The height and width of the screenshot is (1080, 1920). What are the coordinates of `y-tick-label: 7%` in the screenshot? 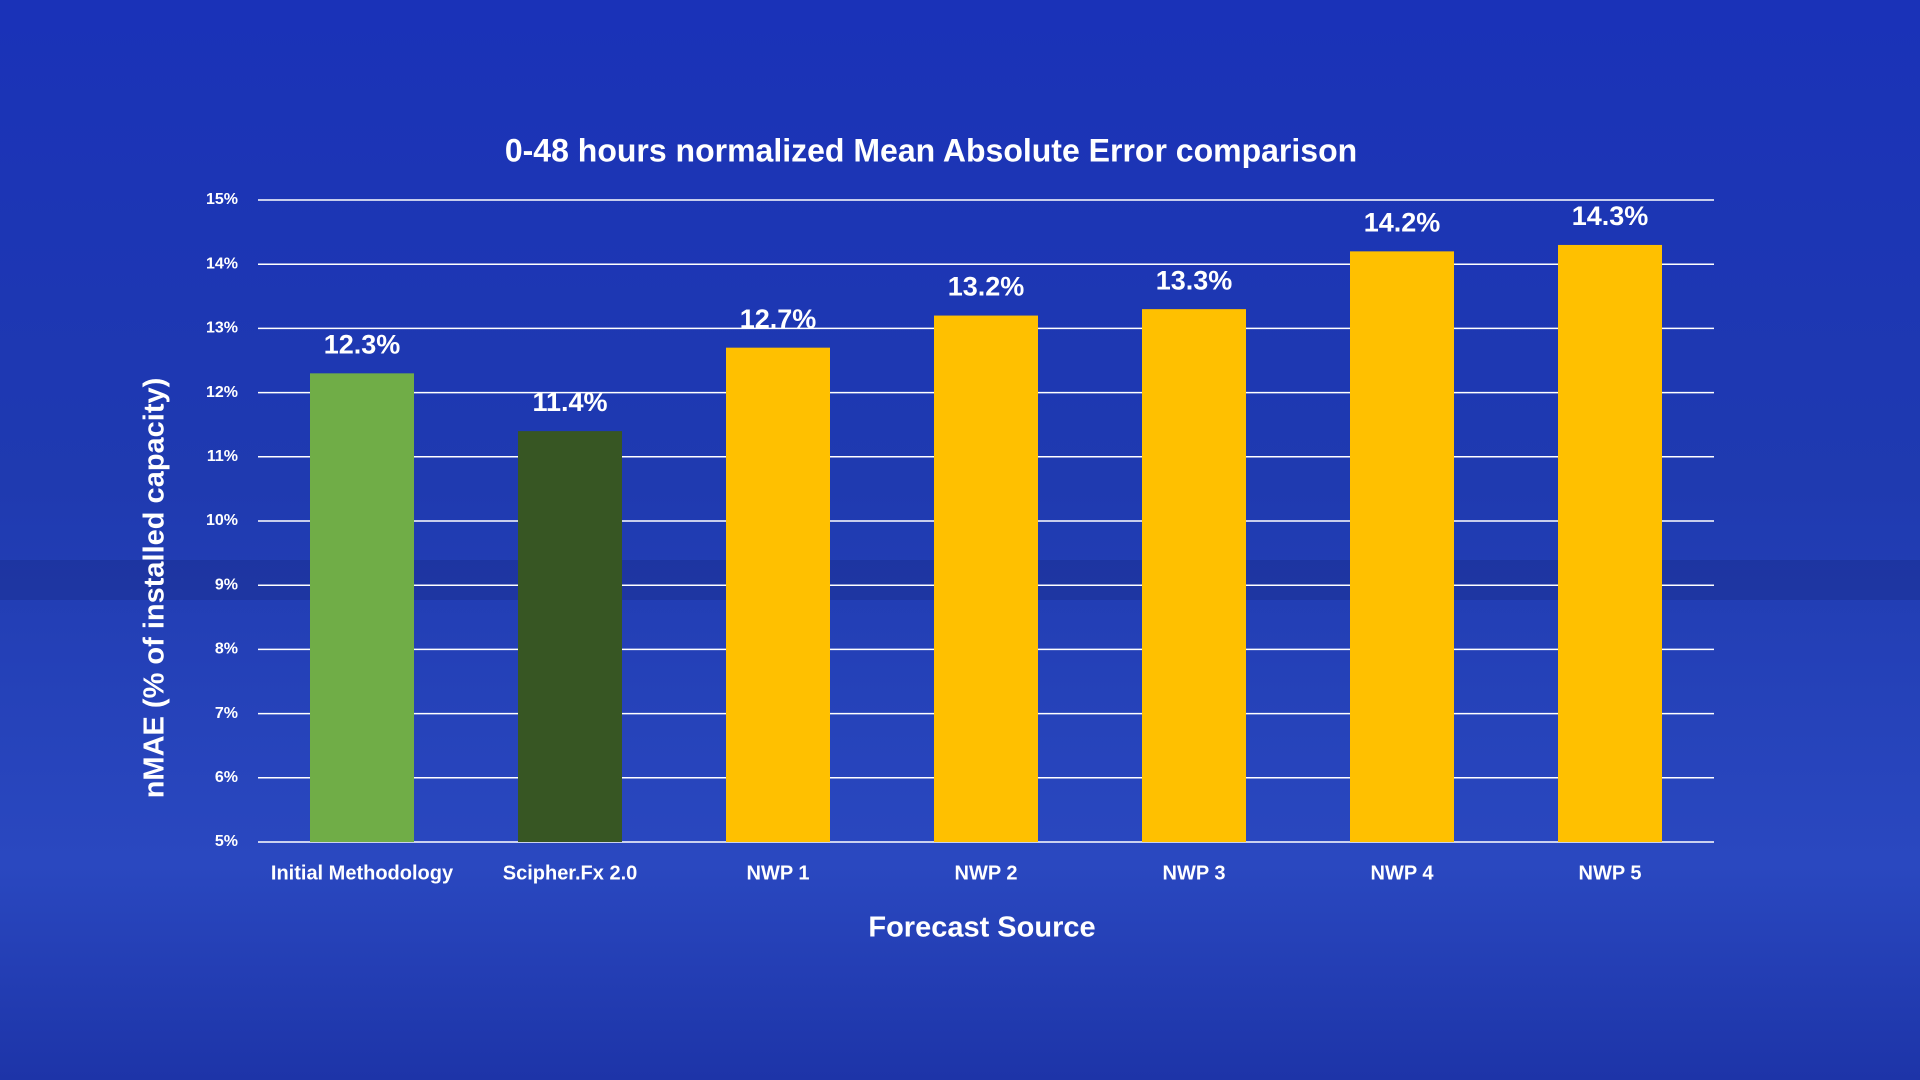 It's located at (226, 713).